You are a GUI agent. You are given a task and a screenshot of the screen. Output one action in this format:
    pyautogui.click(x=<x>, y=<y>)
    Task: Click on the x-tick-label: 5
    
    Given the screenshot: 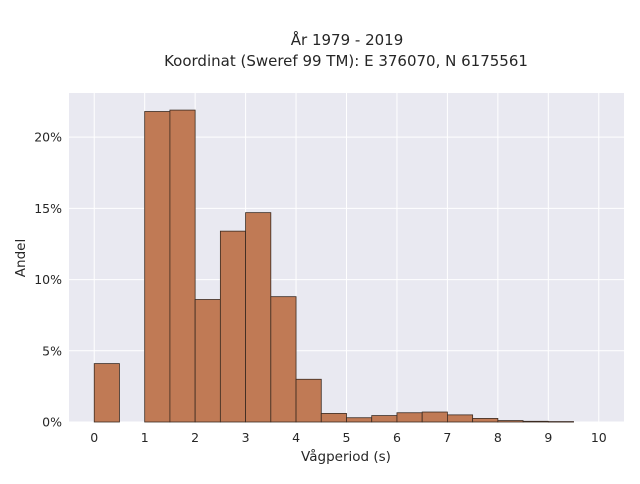 What is the action you would take?
    pyautogui.click(x=347, y=437)
    